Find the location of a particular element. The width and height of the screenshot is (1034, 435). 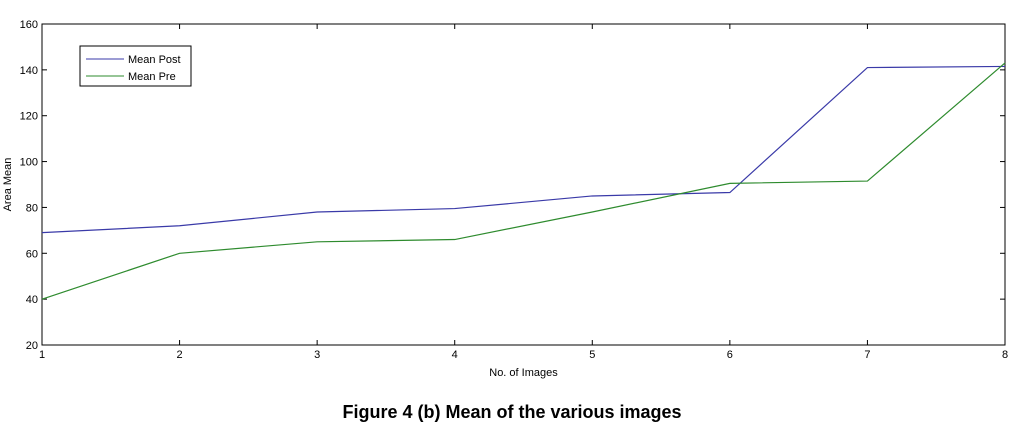

x-tick-label: 7 is located at coordinates (867, 355).